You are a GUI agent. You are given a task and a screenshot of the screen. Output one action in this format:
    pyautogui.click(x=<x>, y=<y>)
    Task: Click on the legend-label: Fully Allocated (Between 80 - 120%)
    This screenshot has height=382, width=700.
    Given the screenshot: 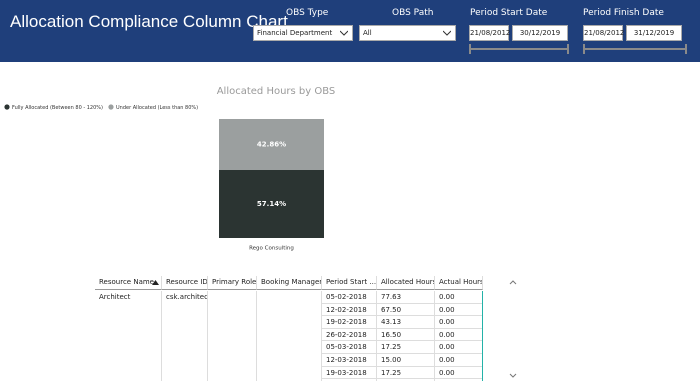 What is the action you would take?
    pyautogui.click(x=57, y=108)
    